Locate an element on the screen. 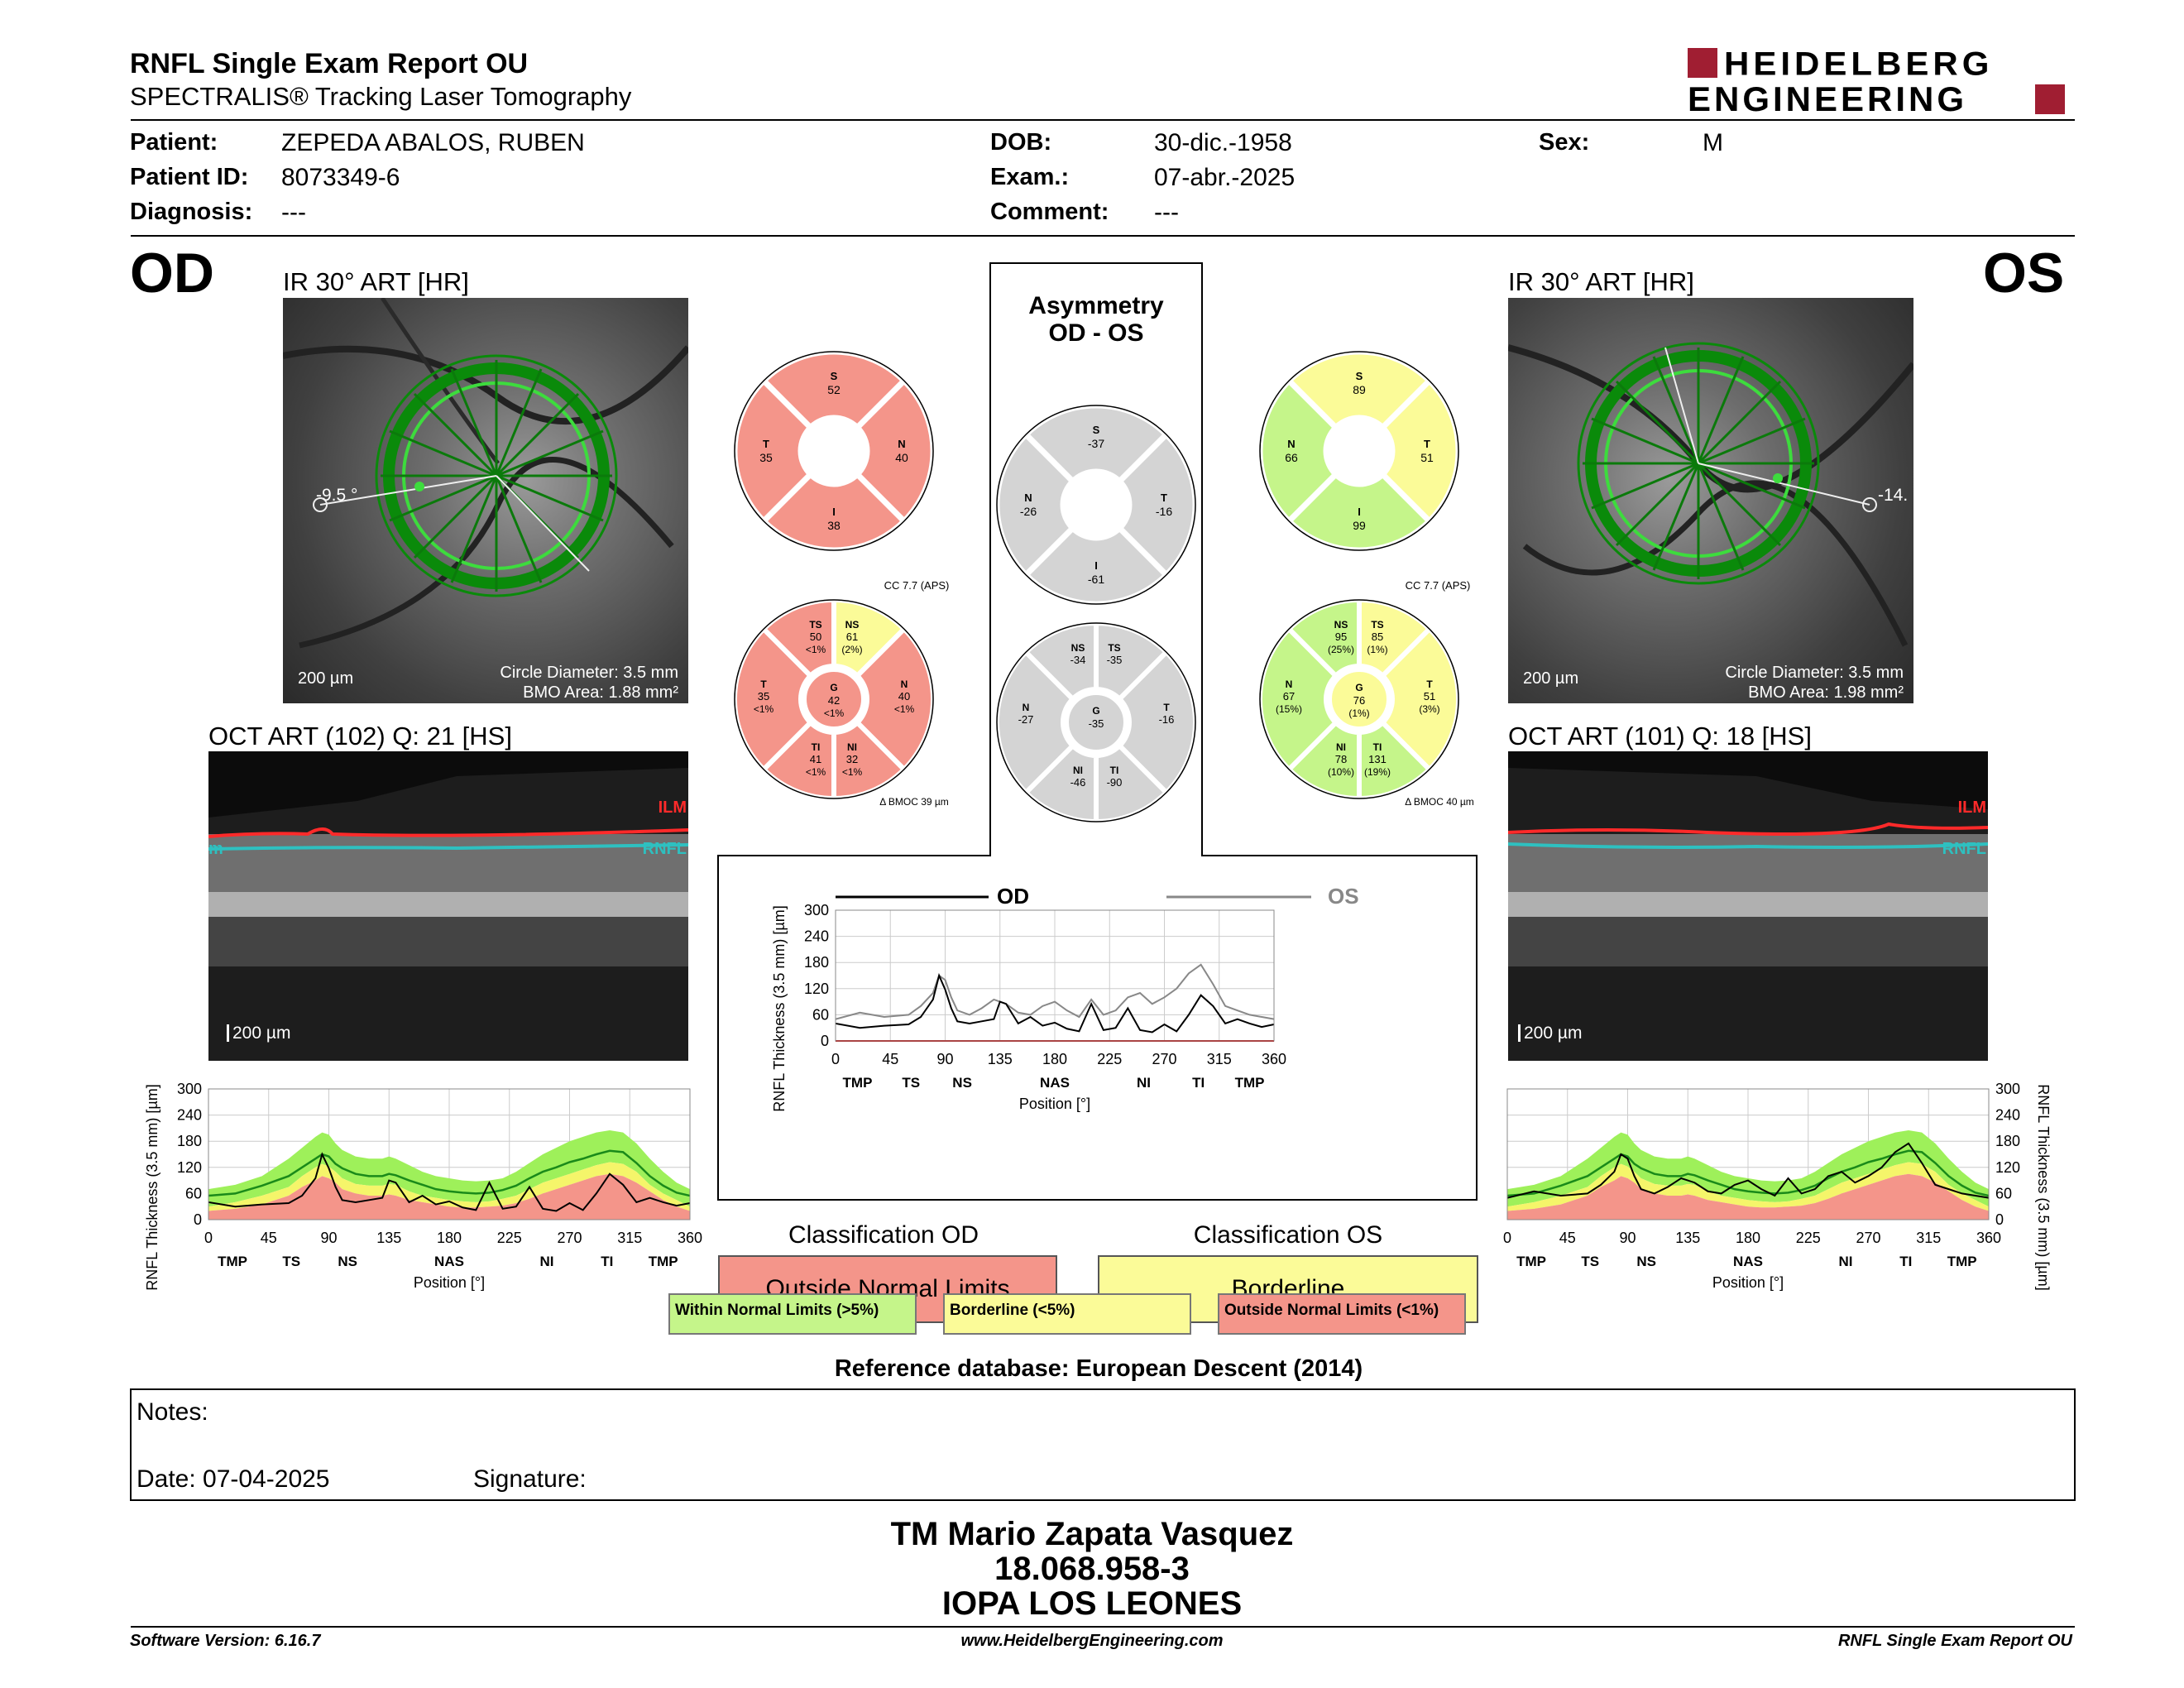  ou-profile-xtick-label: 360 is located at coordinates (1274, 1059).